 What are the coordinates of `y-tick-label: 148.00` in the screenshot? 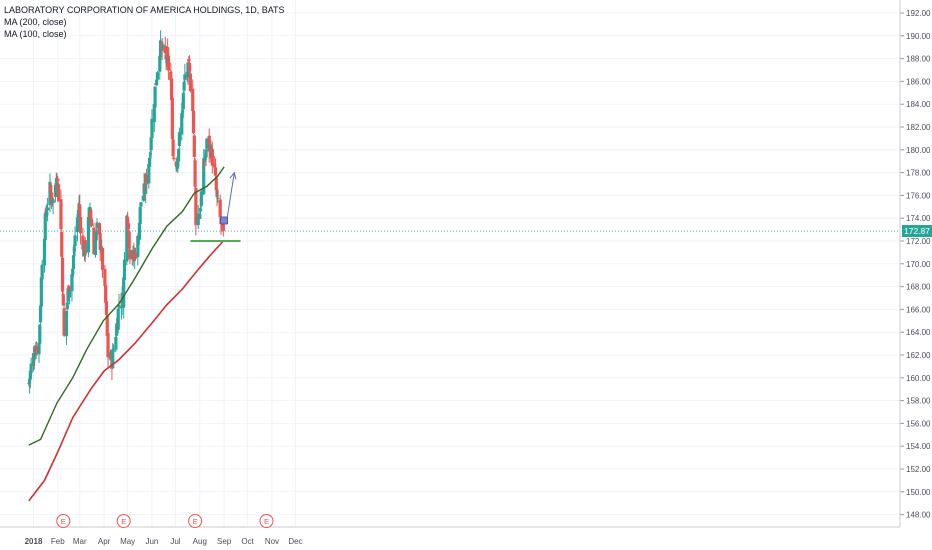 It's located at (918, 515).